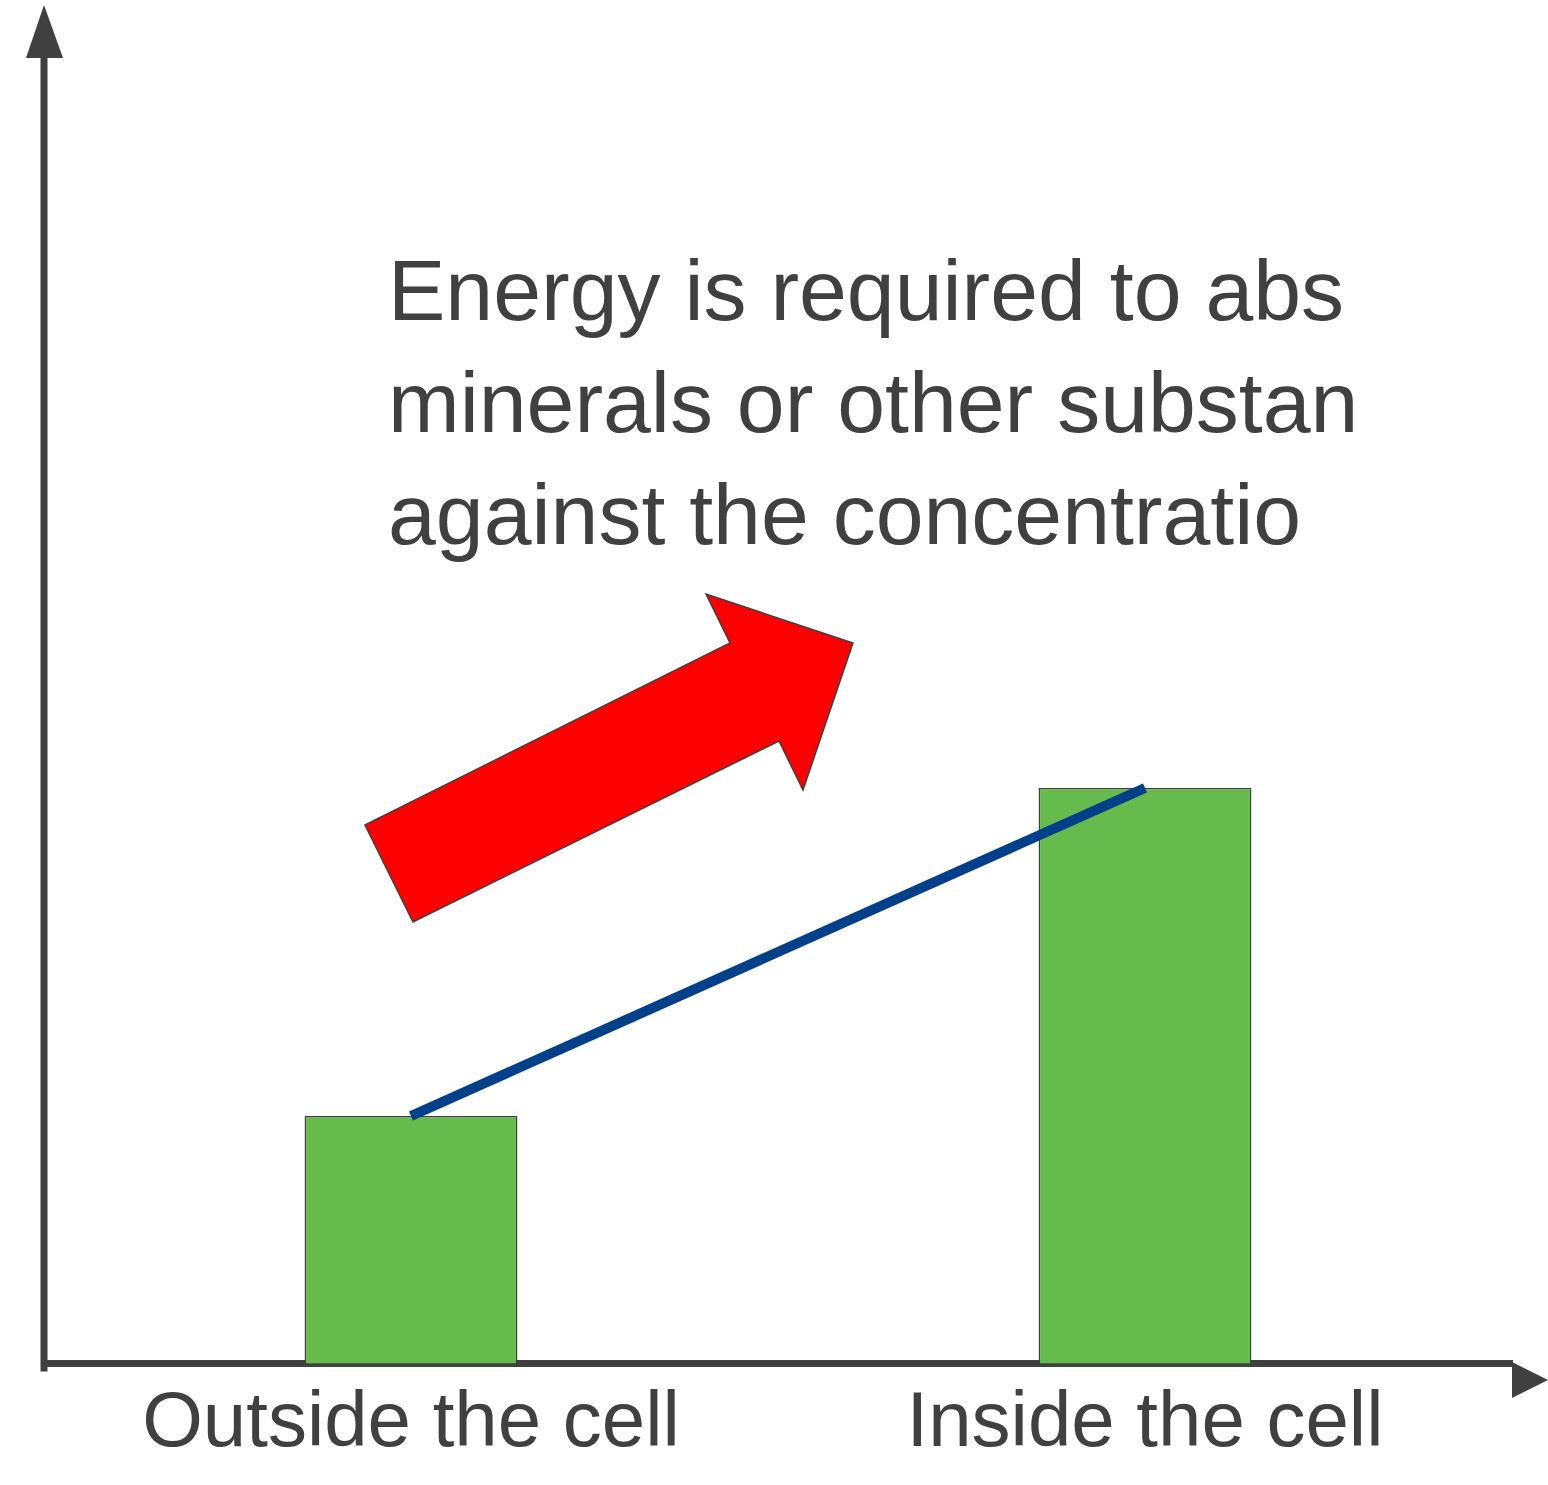  Describe the element at coordinates (873, 402) in the screenshot. I see `text: minerals or other substan` at that location.